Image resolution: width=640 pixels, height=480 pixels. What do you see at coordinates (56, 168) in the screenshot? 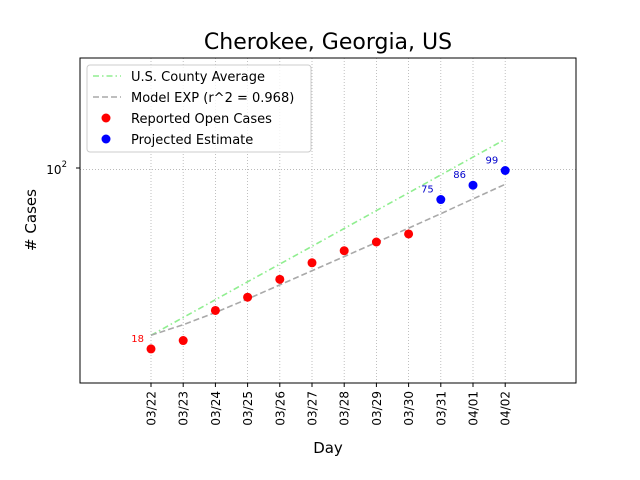
I see `y-tick-label: 102` at bounding box center [56, 168].